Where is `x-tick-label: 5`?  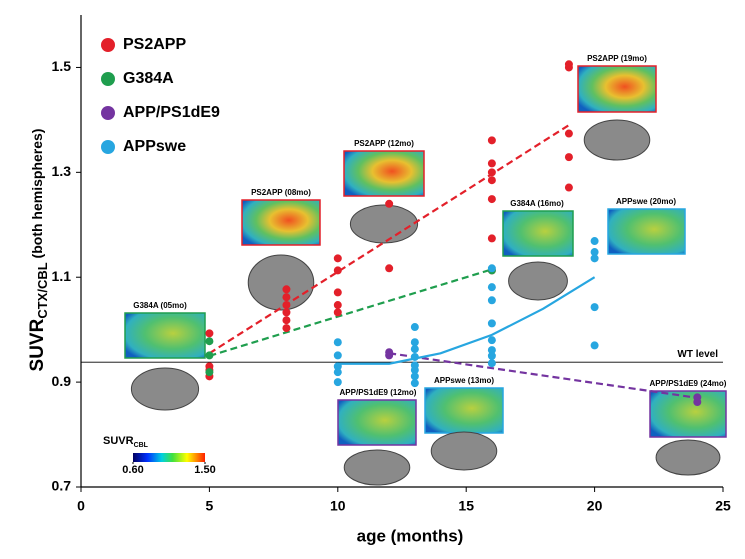
x-tick-label: 5 is located at coordinates (210, 506).